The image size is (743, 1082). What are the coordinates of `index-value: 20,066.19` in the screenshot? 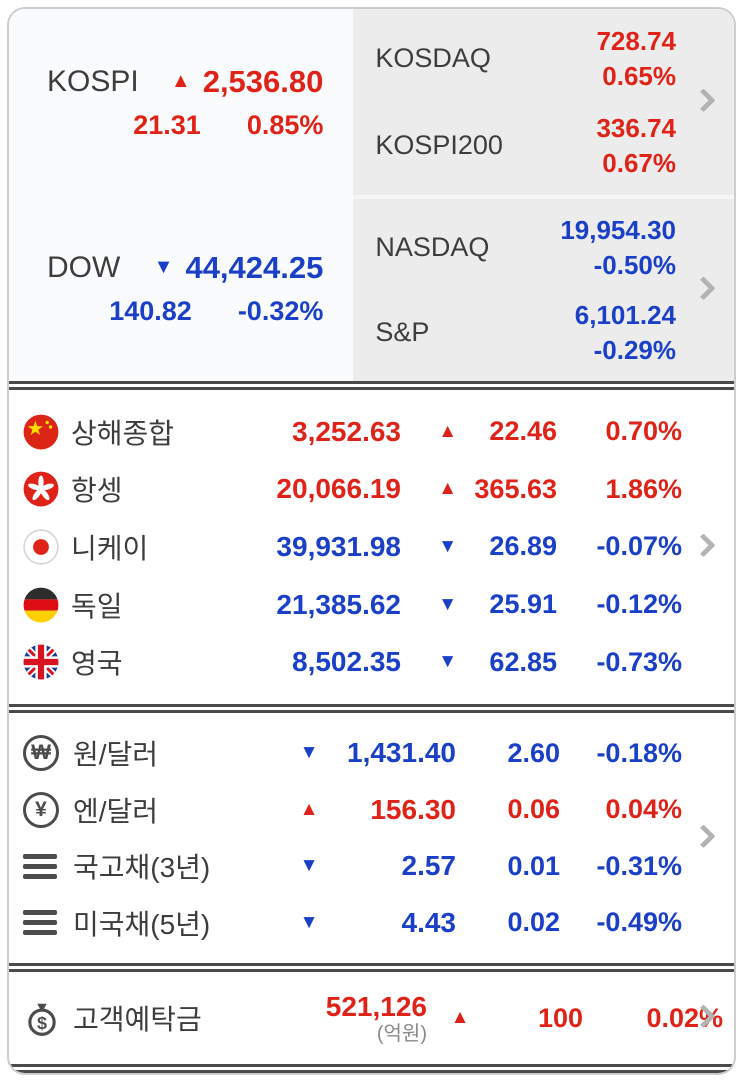 It's located at (338, 489).